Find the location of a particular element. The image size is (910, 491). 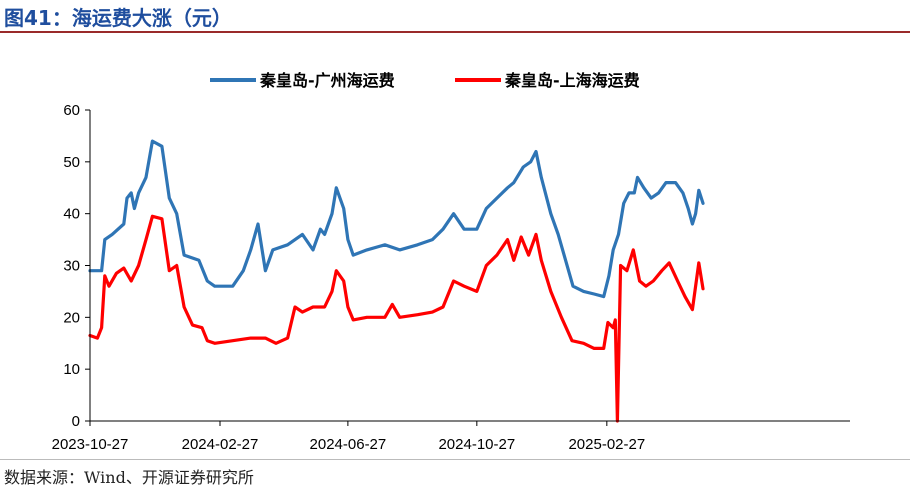

y-tick-label: 60 is located at coordinates (71, 110).